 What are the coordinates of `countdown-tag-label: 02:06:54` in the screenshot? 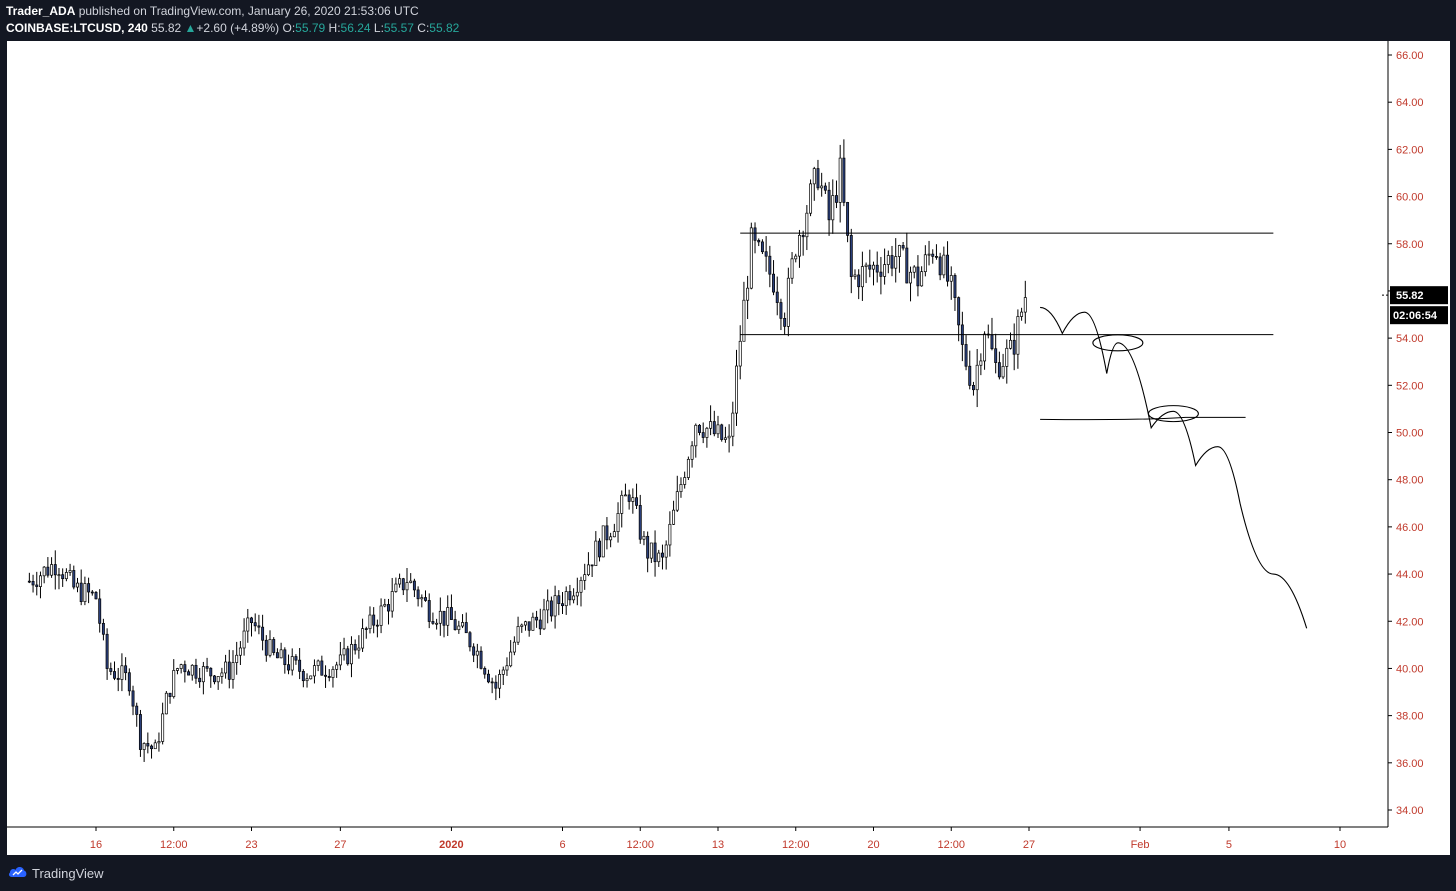 It's located at (1415, 316).